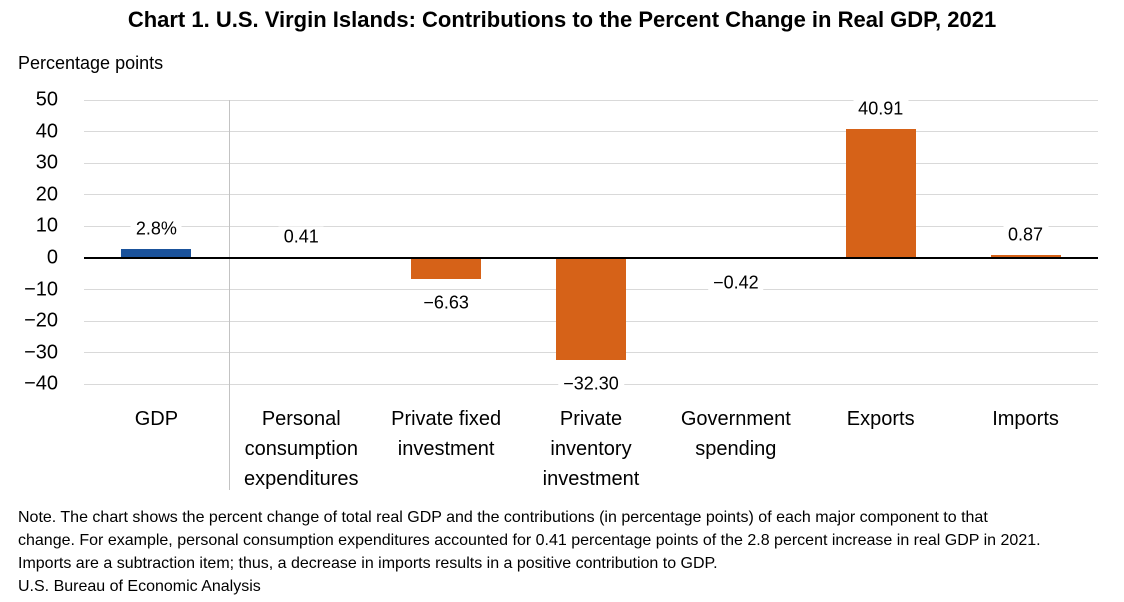 The image size is (1124, 602). I want to click on category-label-exports: Exports, so click(880, 419).